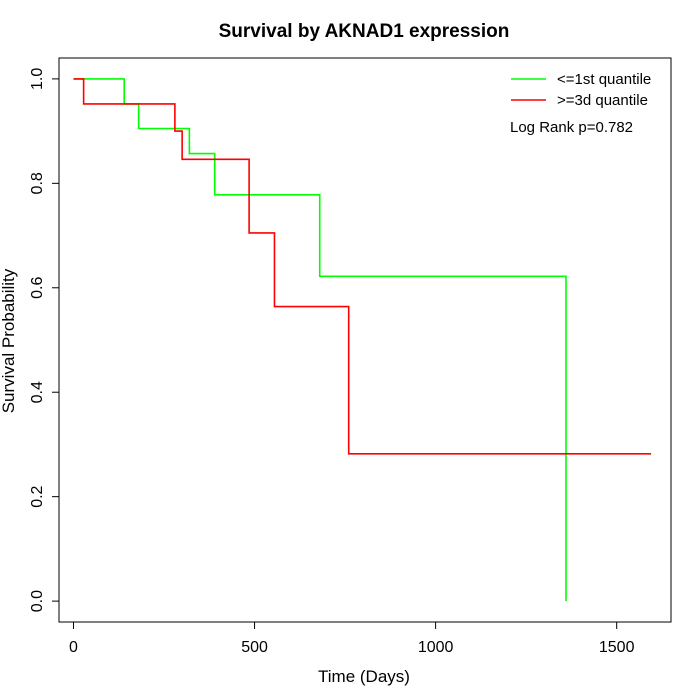 The width and height of the screenshot is (700, 700). Describe the element at coordinates (37, 288) in the screenshot. I see `y-tick-label: 0.6` at that location.